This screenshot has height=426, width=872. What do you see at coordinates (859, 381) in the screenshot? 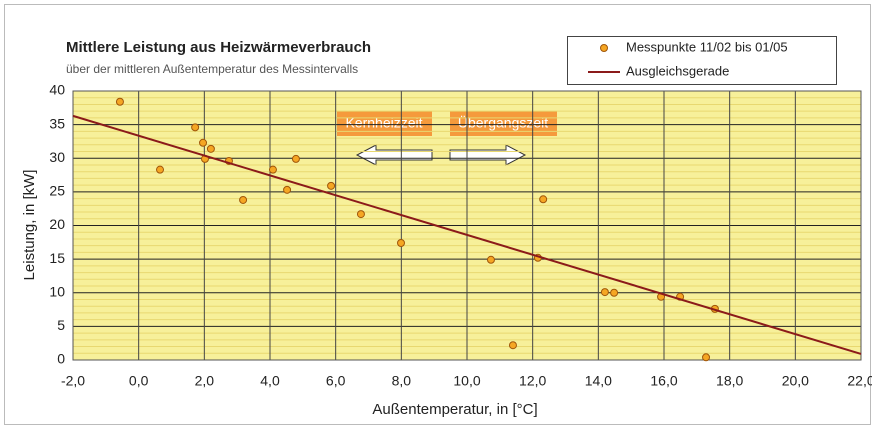
I see `x-tick-label: 22,0` at bounding box center [859, 381].